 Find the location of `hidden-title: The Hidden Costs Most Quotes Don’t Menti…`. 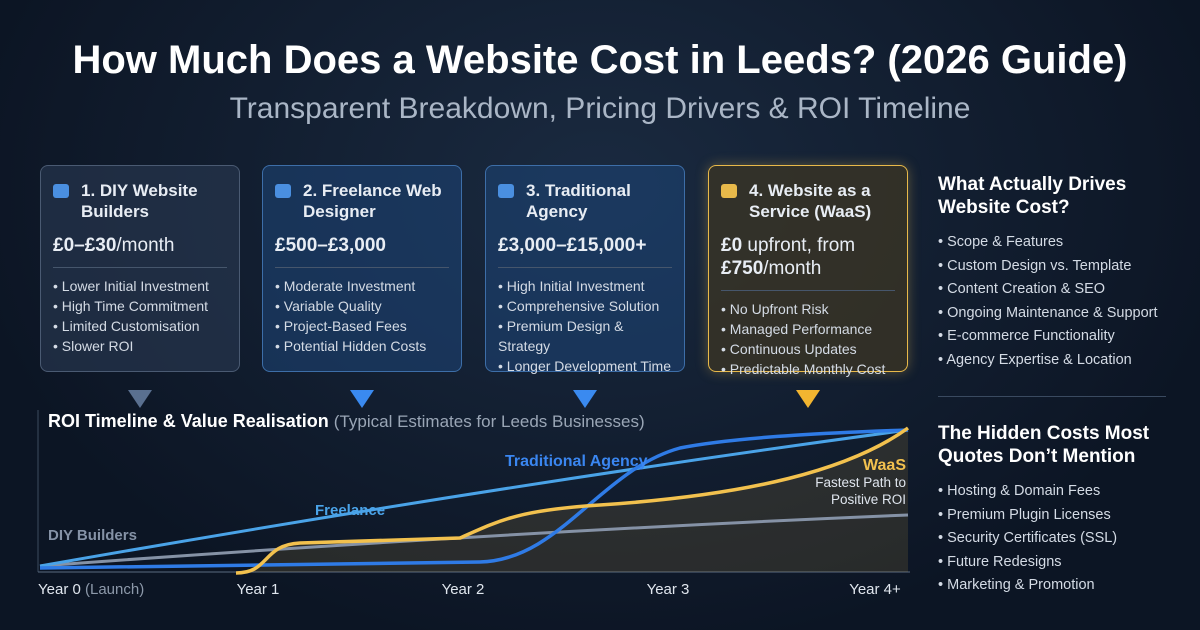

hidden-title: The Hidden Costs Most Quotes Don’t Menti… is located at coordinates (1044, 445).